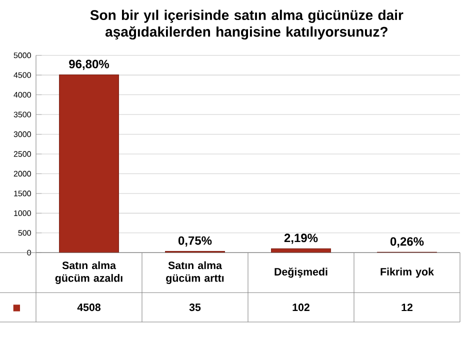  Describe the element at coordinates (22, 213) in the screenshot. I see `y-tick-label: 1000` at that location.